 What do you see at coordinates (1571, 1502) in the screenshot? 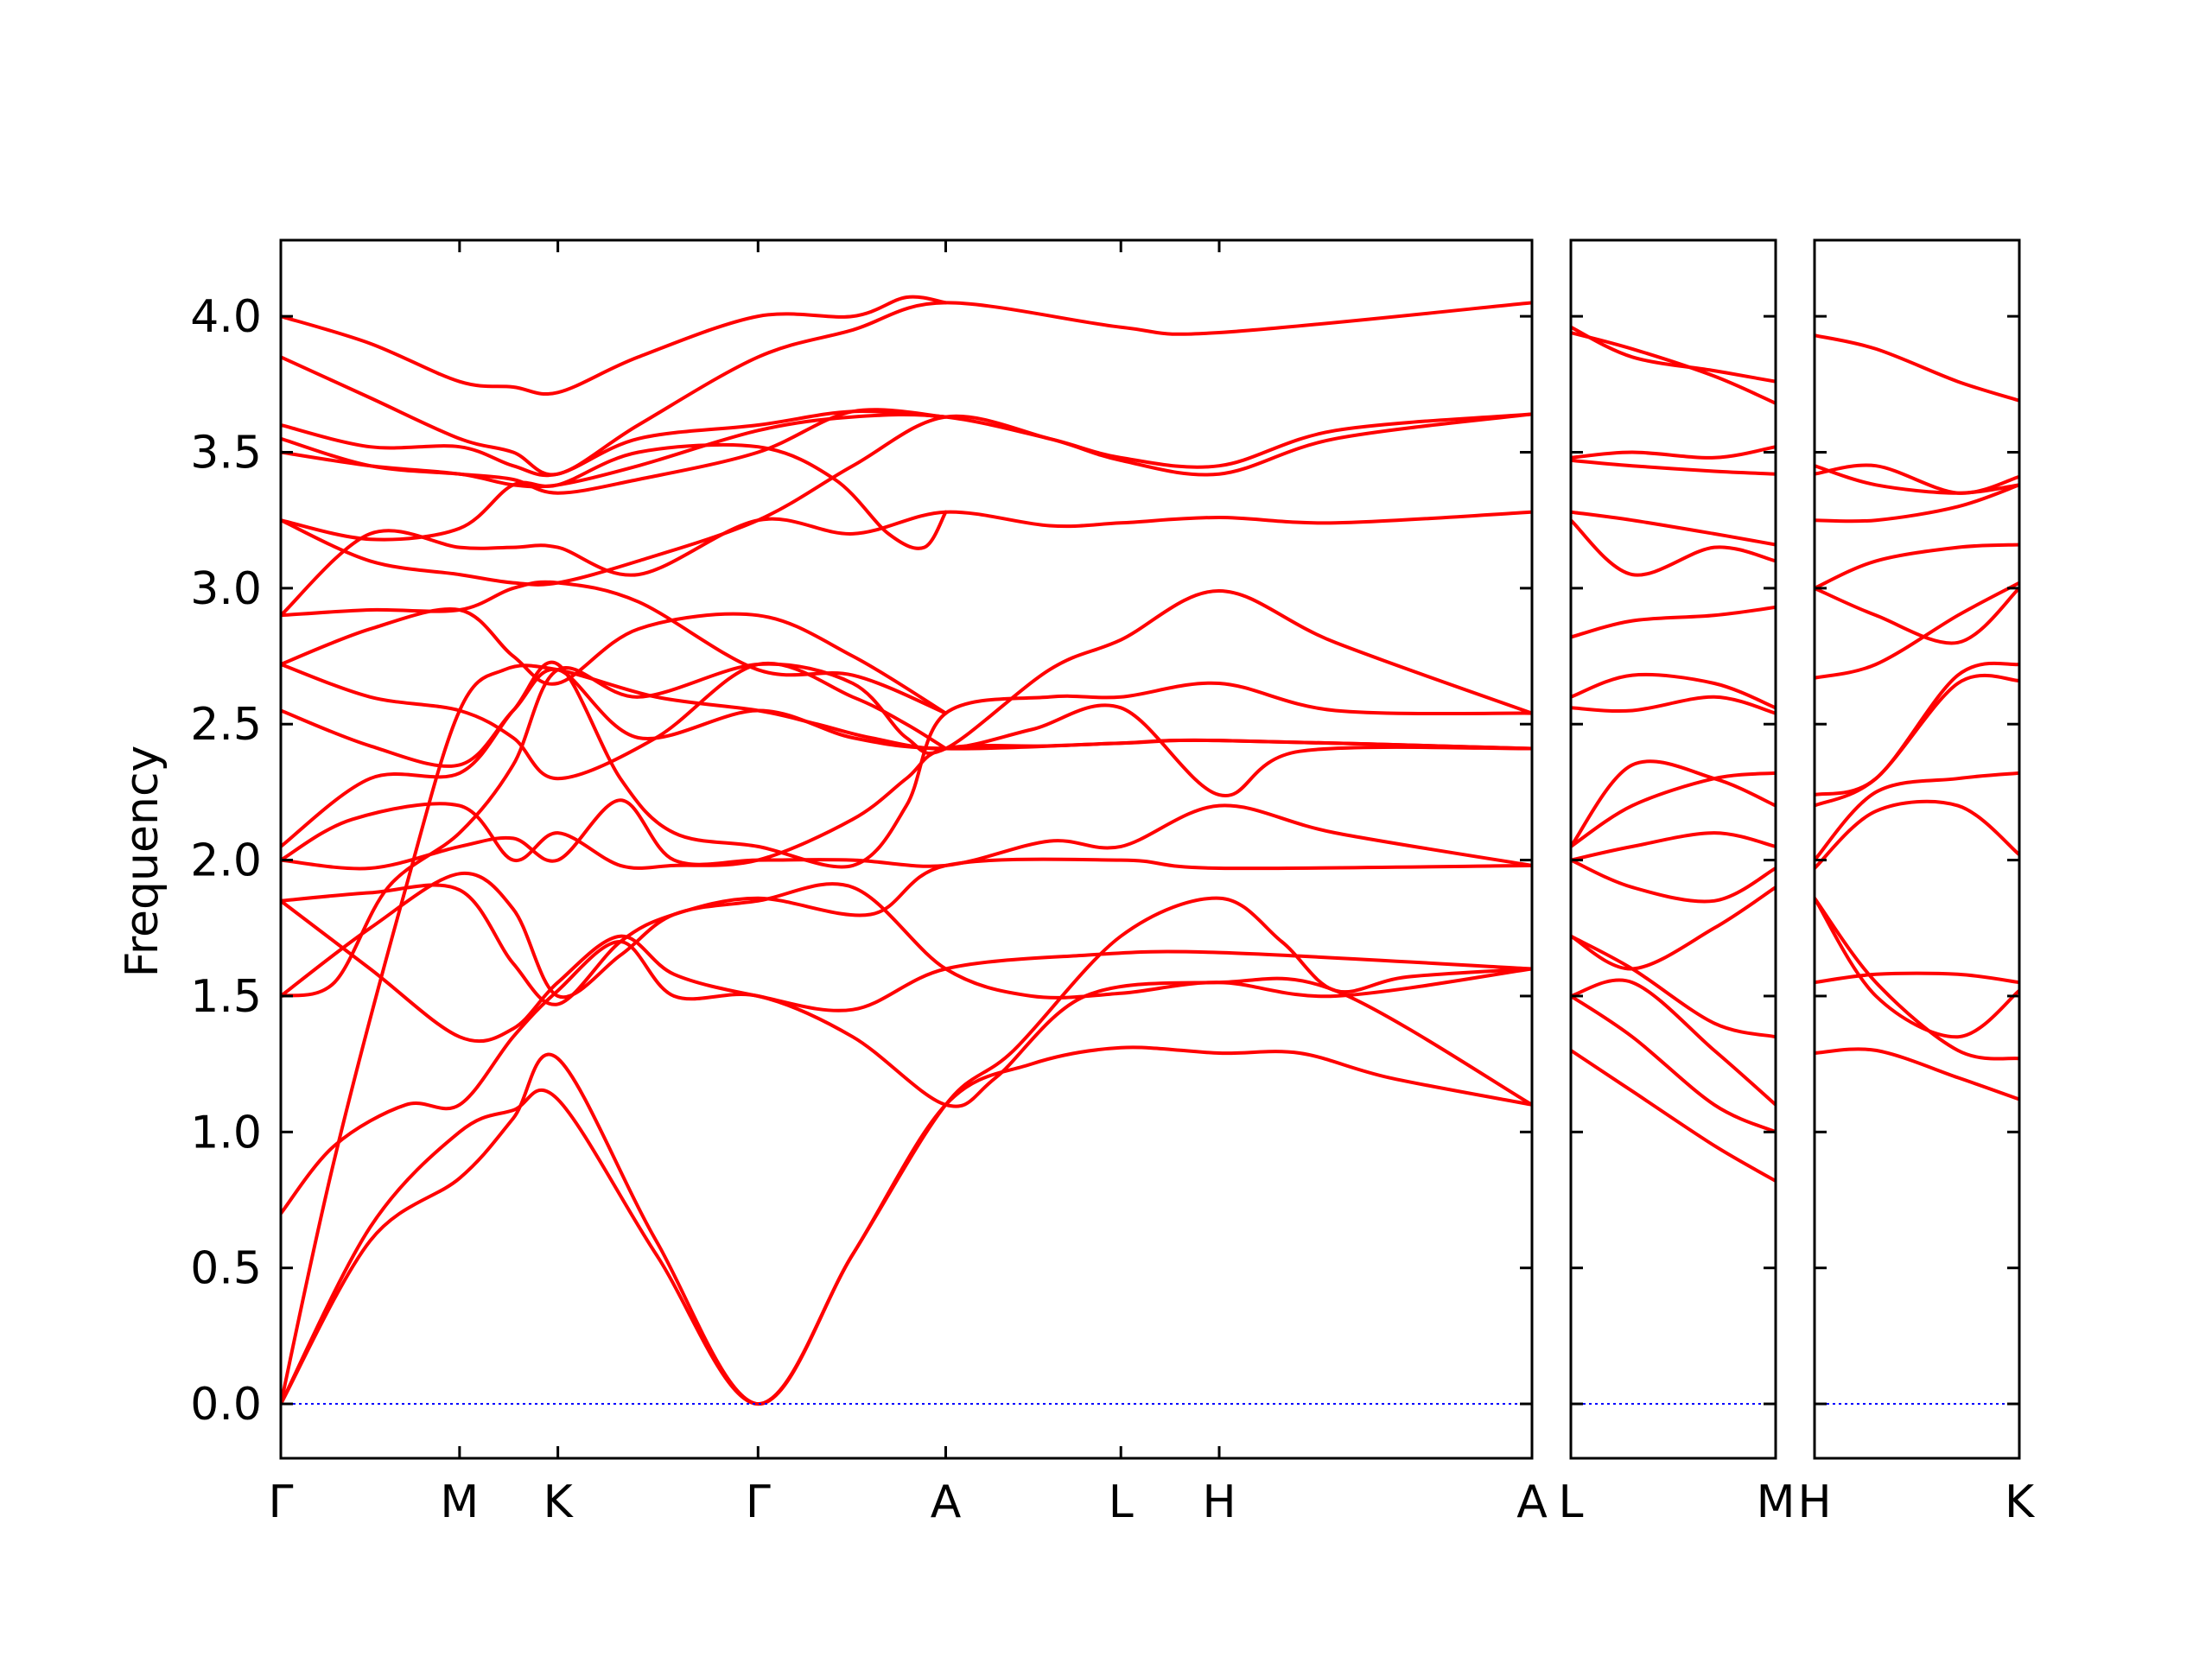
I see `panel-2-kpoint-label-0: L` at bounding box center [1571, 1502].